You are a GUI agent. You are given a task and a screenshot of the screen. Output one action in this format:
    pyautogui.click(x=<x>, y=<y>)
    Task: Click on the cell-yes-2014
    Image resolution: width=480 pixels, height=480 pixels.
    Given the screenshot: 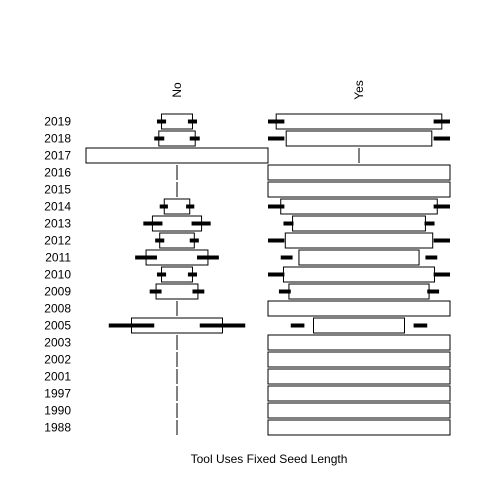 What is the action you would take?
    pyautogui.click(x=359, y=206)
    